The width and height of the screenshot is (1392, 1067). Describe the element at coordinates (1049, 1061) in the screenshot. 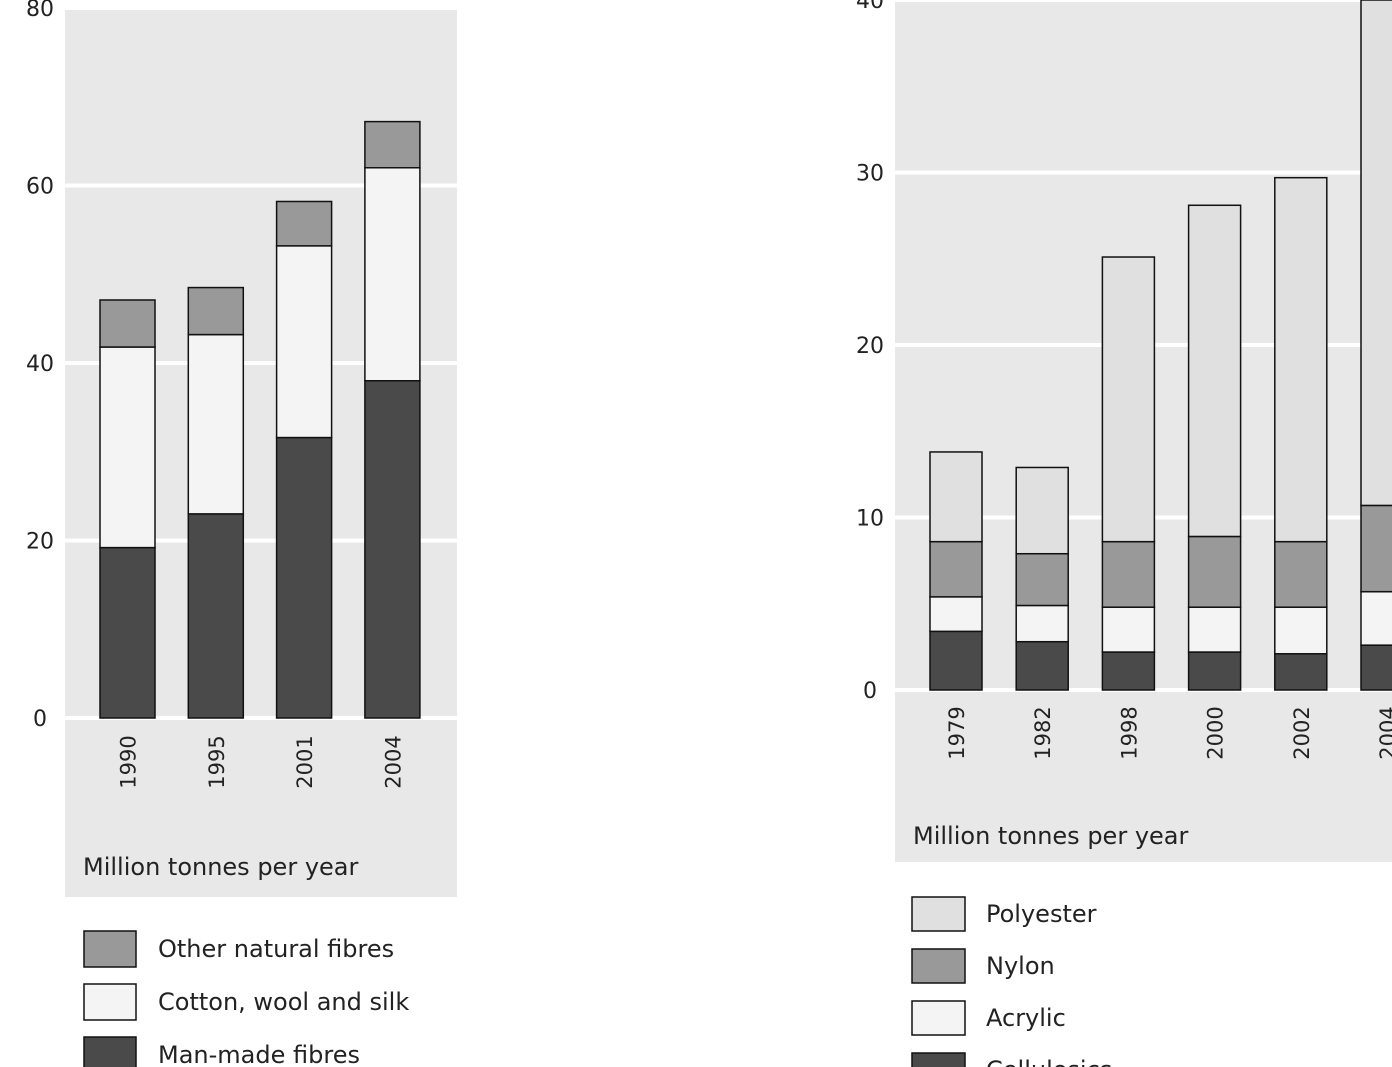

I see `legend-label: Cellulosics` at that location.